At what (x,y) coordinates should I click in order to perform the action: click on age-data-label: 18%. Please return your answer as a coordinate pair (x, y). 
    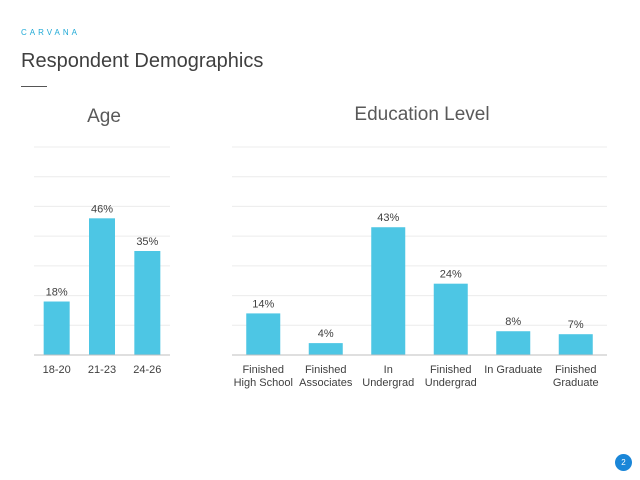
    Looking at the image, I should click on (57, 293).